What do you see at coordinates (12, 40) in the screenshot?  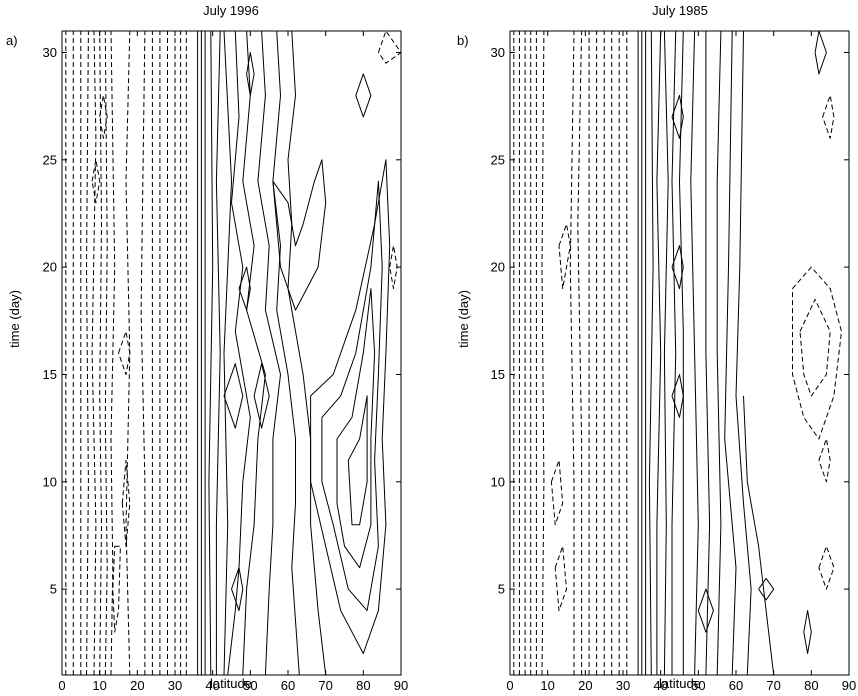 I see `panel-a-letter: a)` at bounding box center [12, 40].